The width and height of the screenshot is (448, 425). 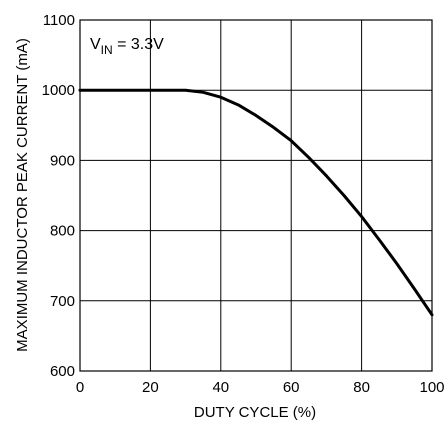 What do you see at coordinates (62, 231) in the screenshot?
I see `y-tick-label: 800` at bounding box center [62, 231].